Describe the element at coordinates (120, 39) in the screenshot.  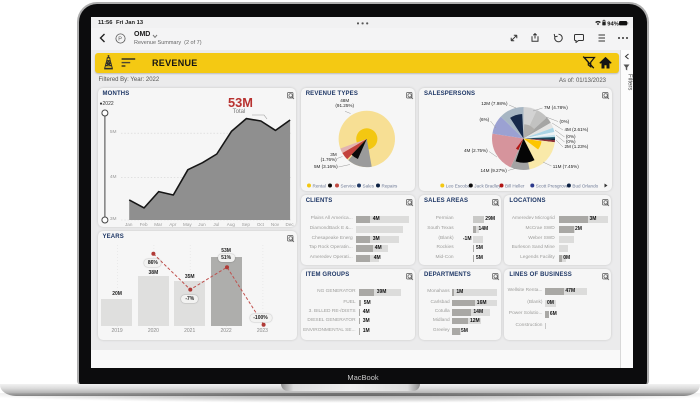
I see `svg-text: P` at that location.